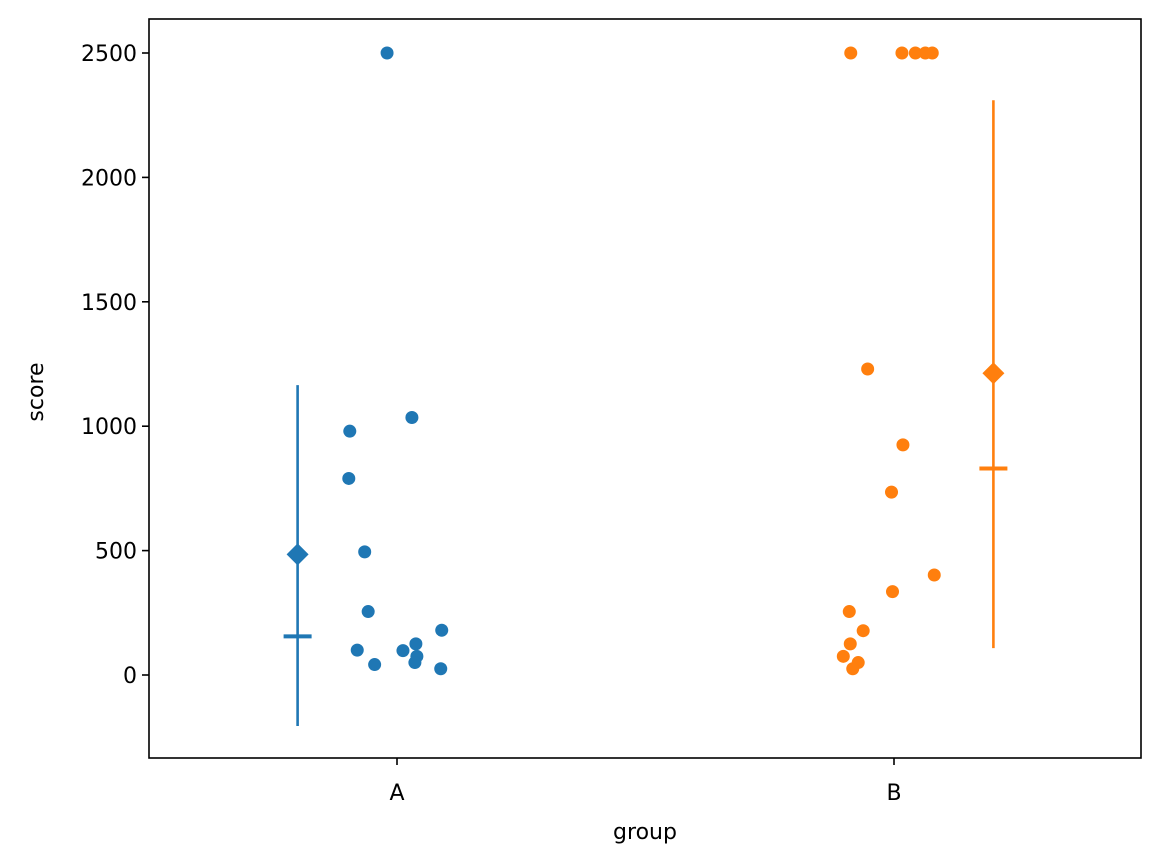  Describe the element at coordinates (645, 832) in the screenshot. I see `x-axis-label: group` at that location.